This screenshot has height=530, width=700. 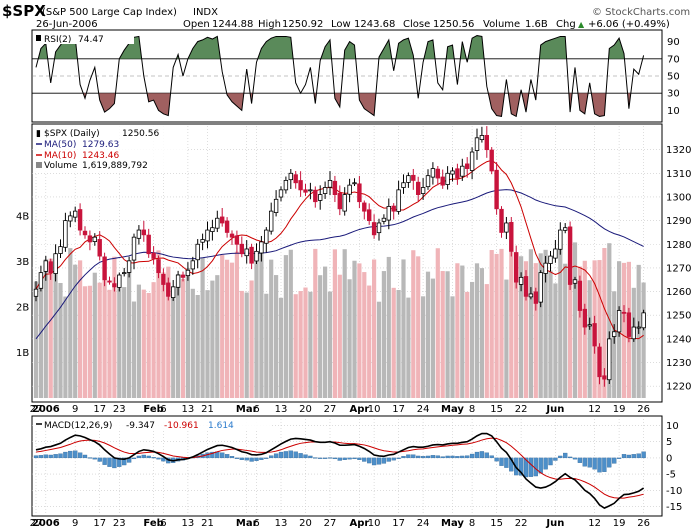 I want to click on price-tick-label: 1250, so click(x=678, y=316).